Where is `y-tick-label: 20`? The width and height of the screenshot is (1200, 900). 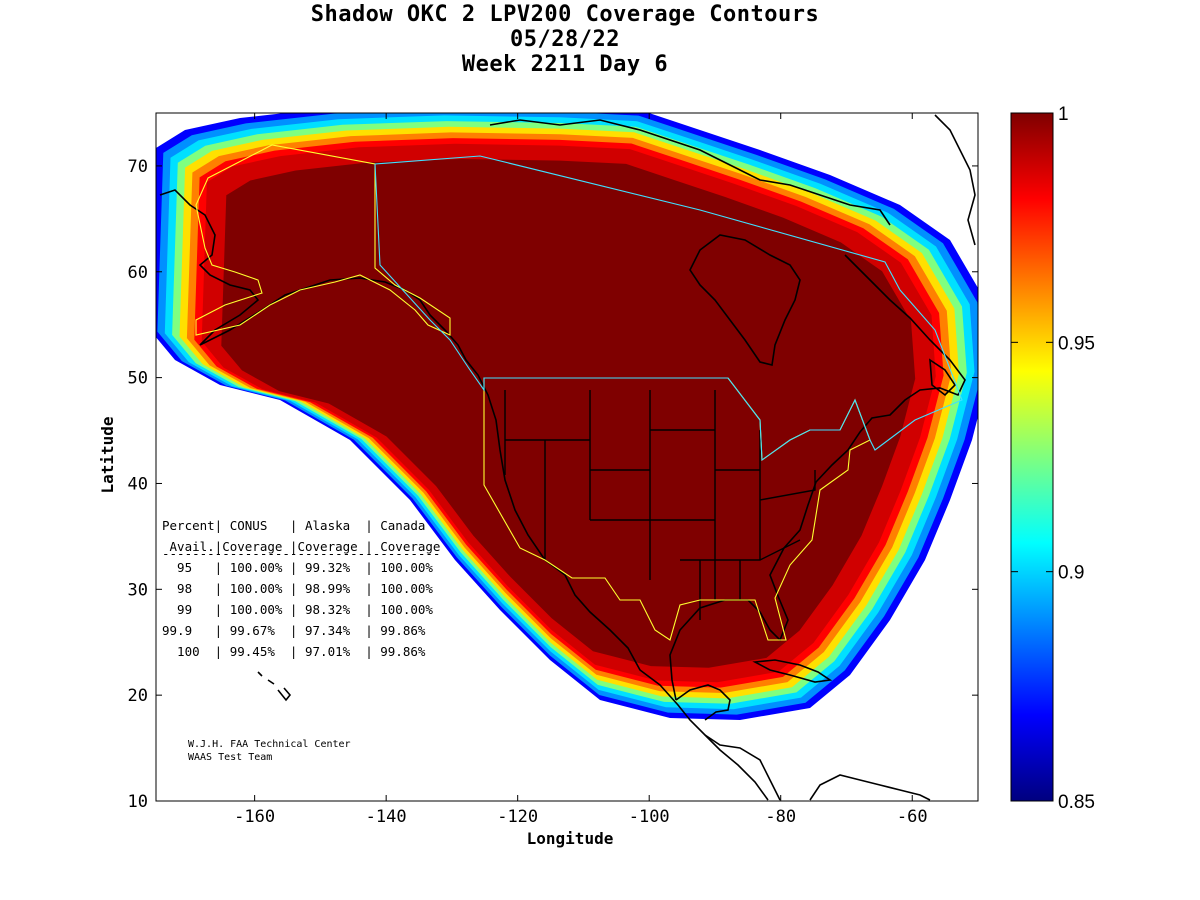 y-tick-label: 20 is located at coordinates (138, 696).